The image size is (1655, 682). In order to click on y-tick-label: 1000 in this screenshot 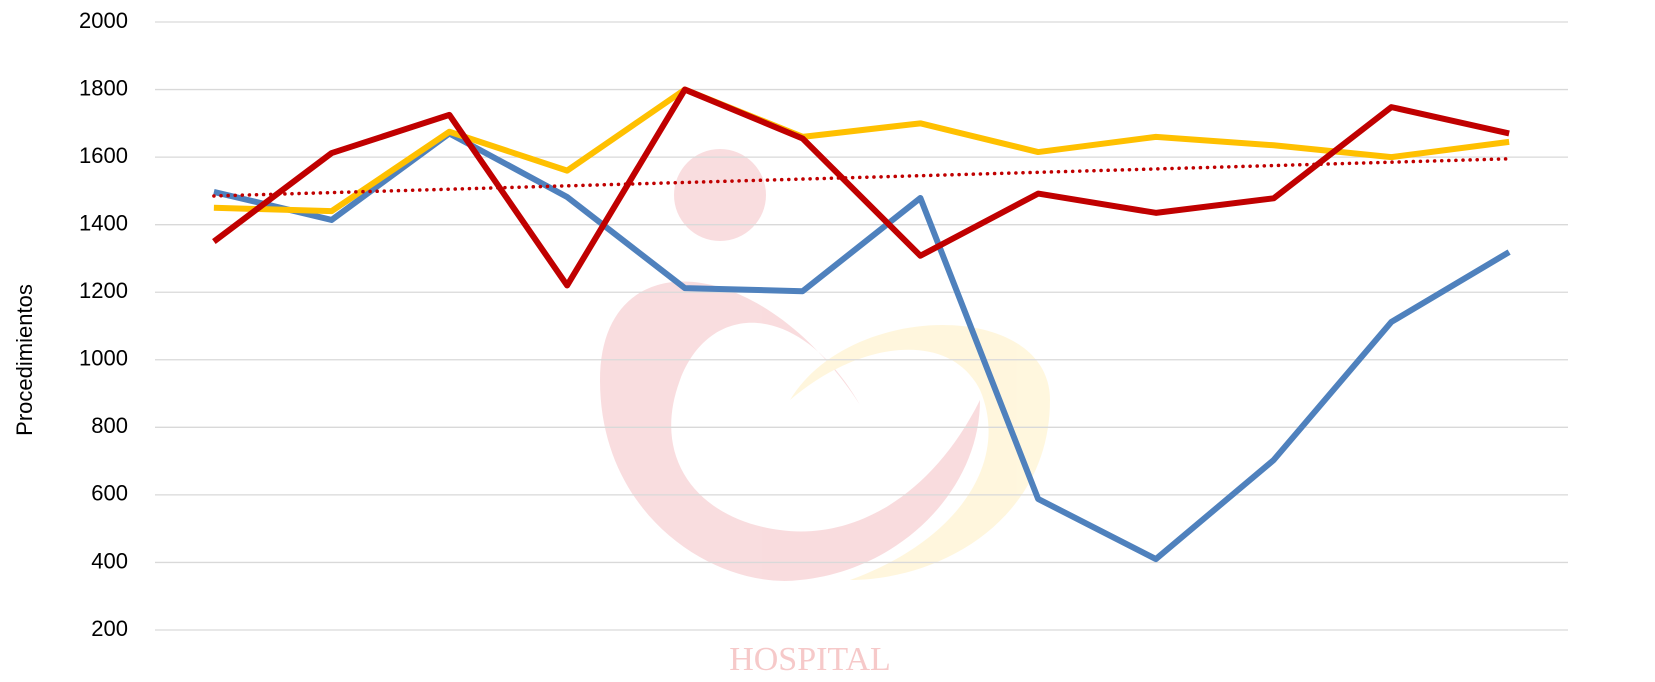, I will do `click(103, 358)`.